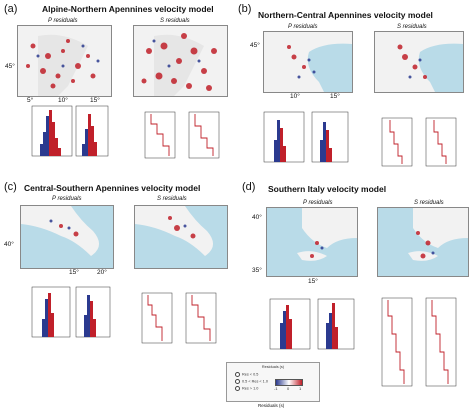 Image resolution: width=474 pixels, height=408 pixels. What do you see at coordinates (10, 66) in the screenshot?
I see `panel-a-lat-label: 45°` at bounding box center [10, 66].